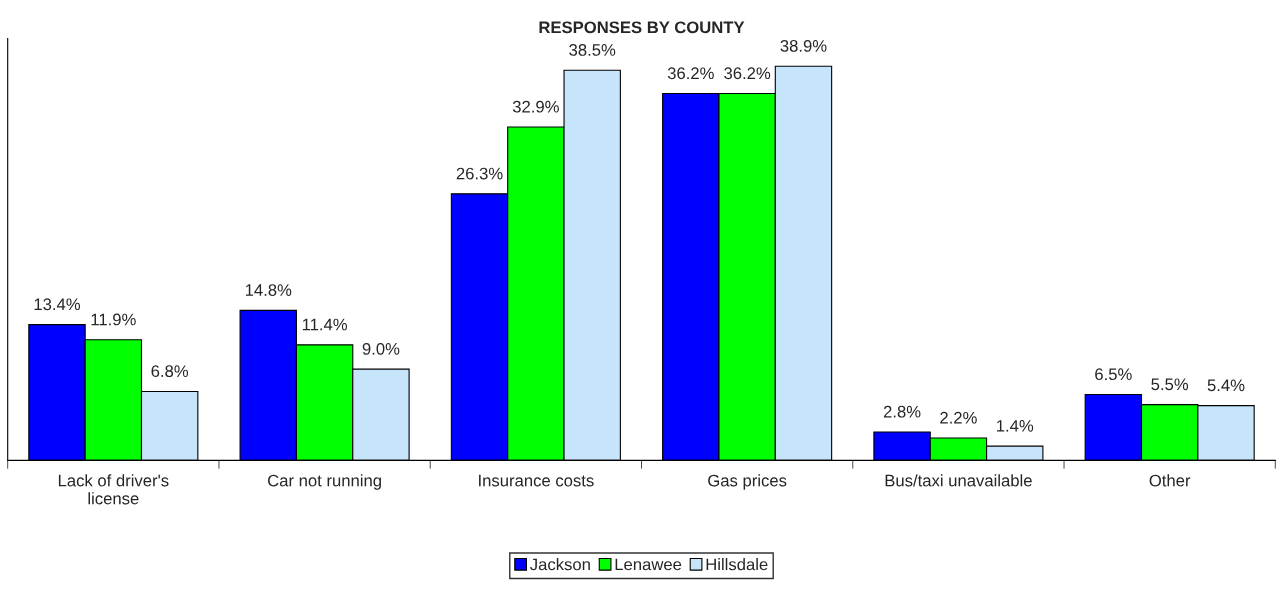 Image resolution: width=1283 pixels, height=594 pixels. What do you see at coordinates (902, 411) in the screenshot?
I see `data-label: 2.8%` at bounding box center [902, 411].